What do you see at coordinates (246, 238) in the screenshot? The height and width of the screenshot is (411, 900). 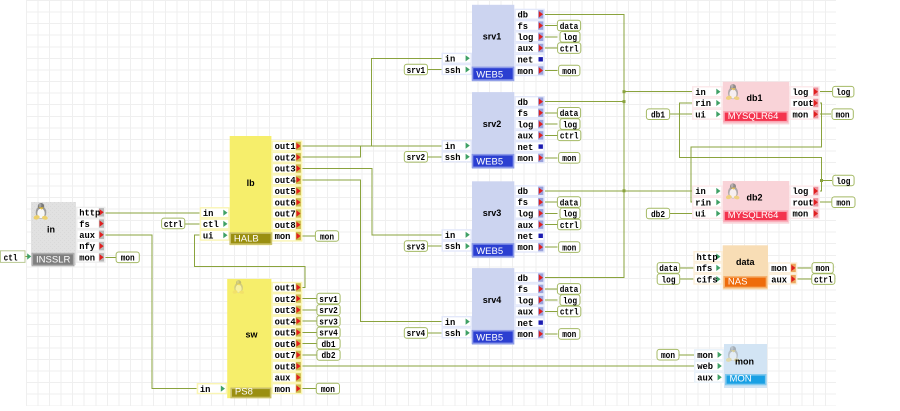 I see `svg-text: HALB` at bounding box center [246, 238].